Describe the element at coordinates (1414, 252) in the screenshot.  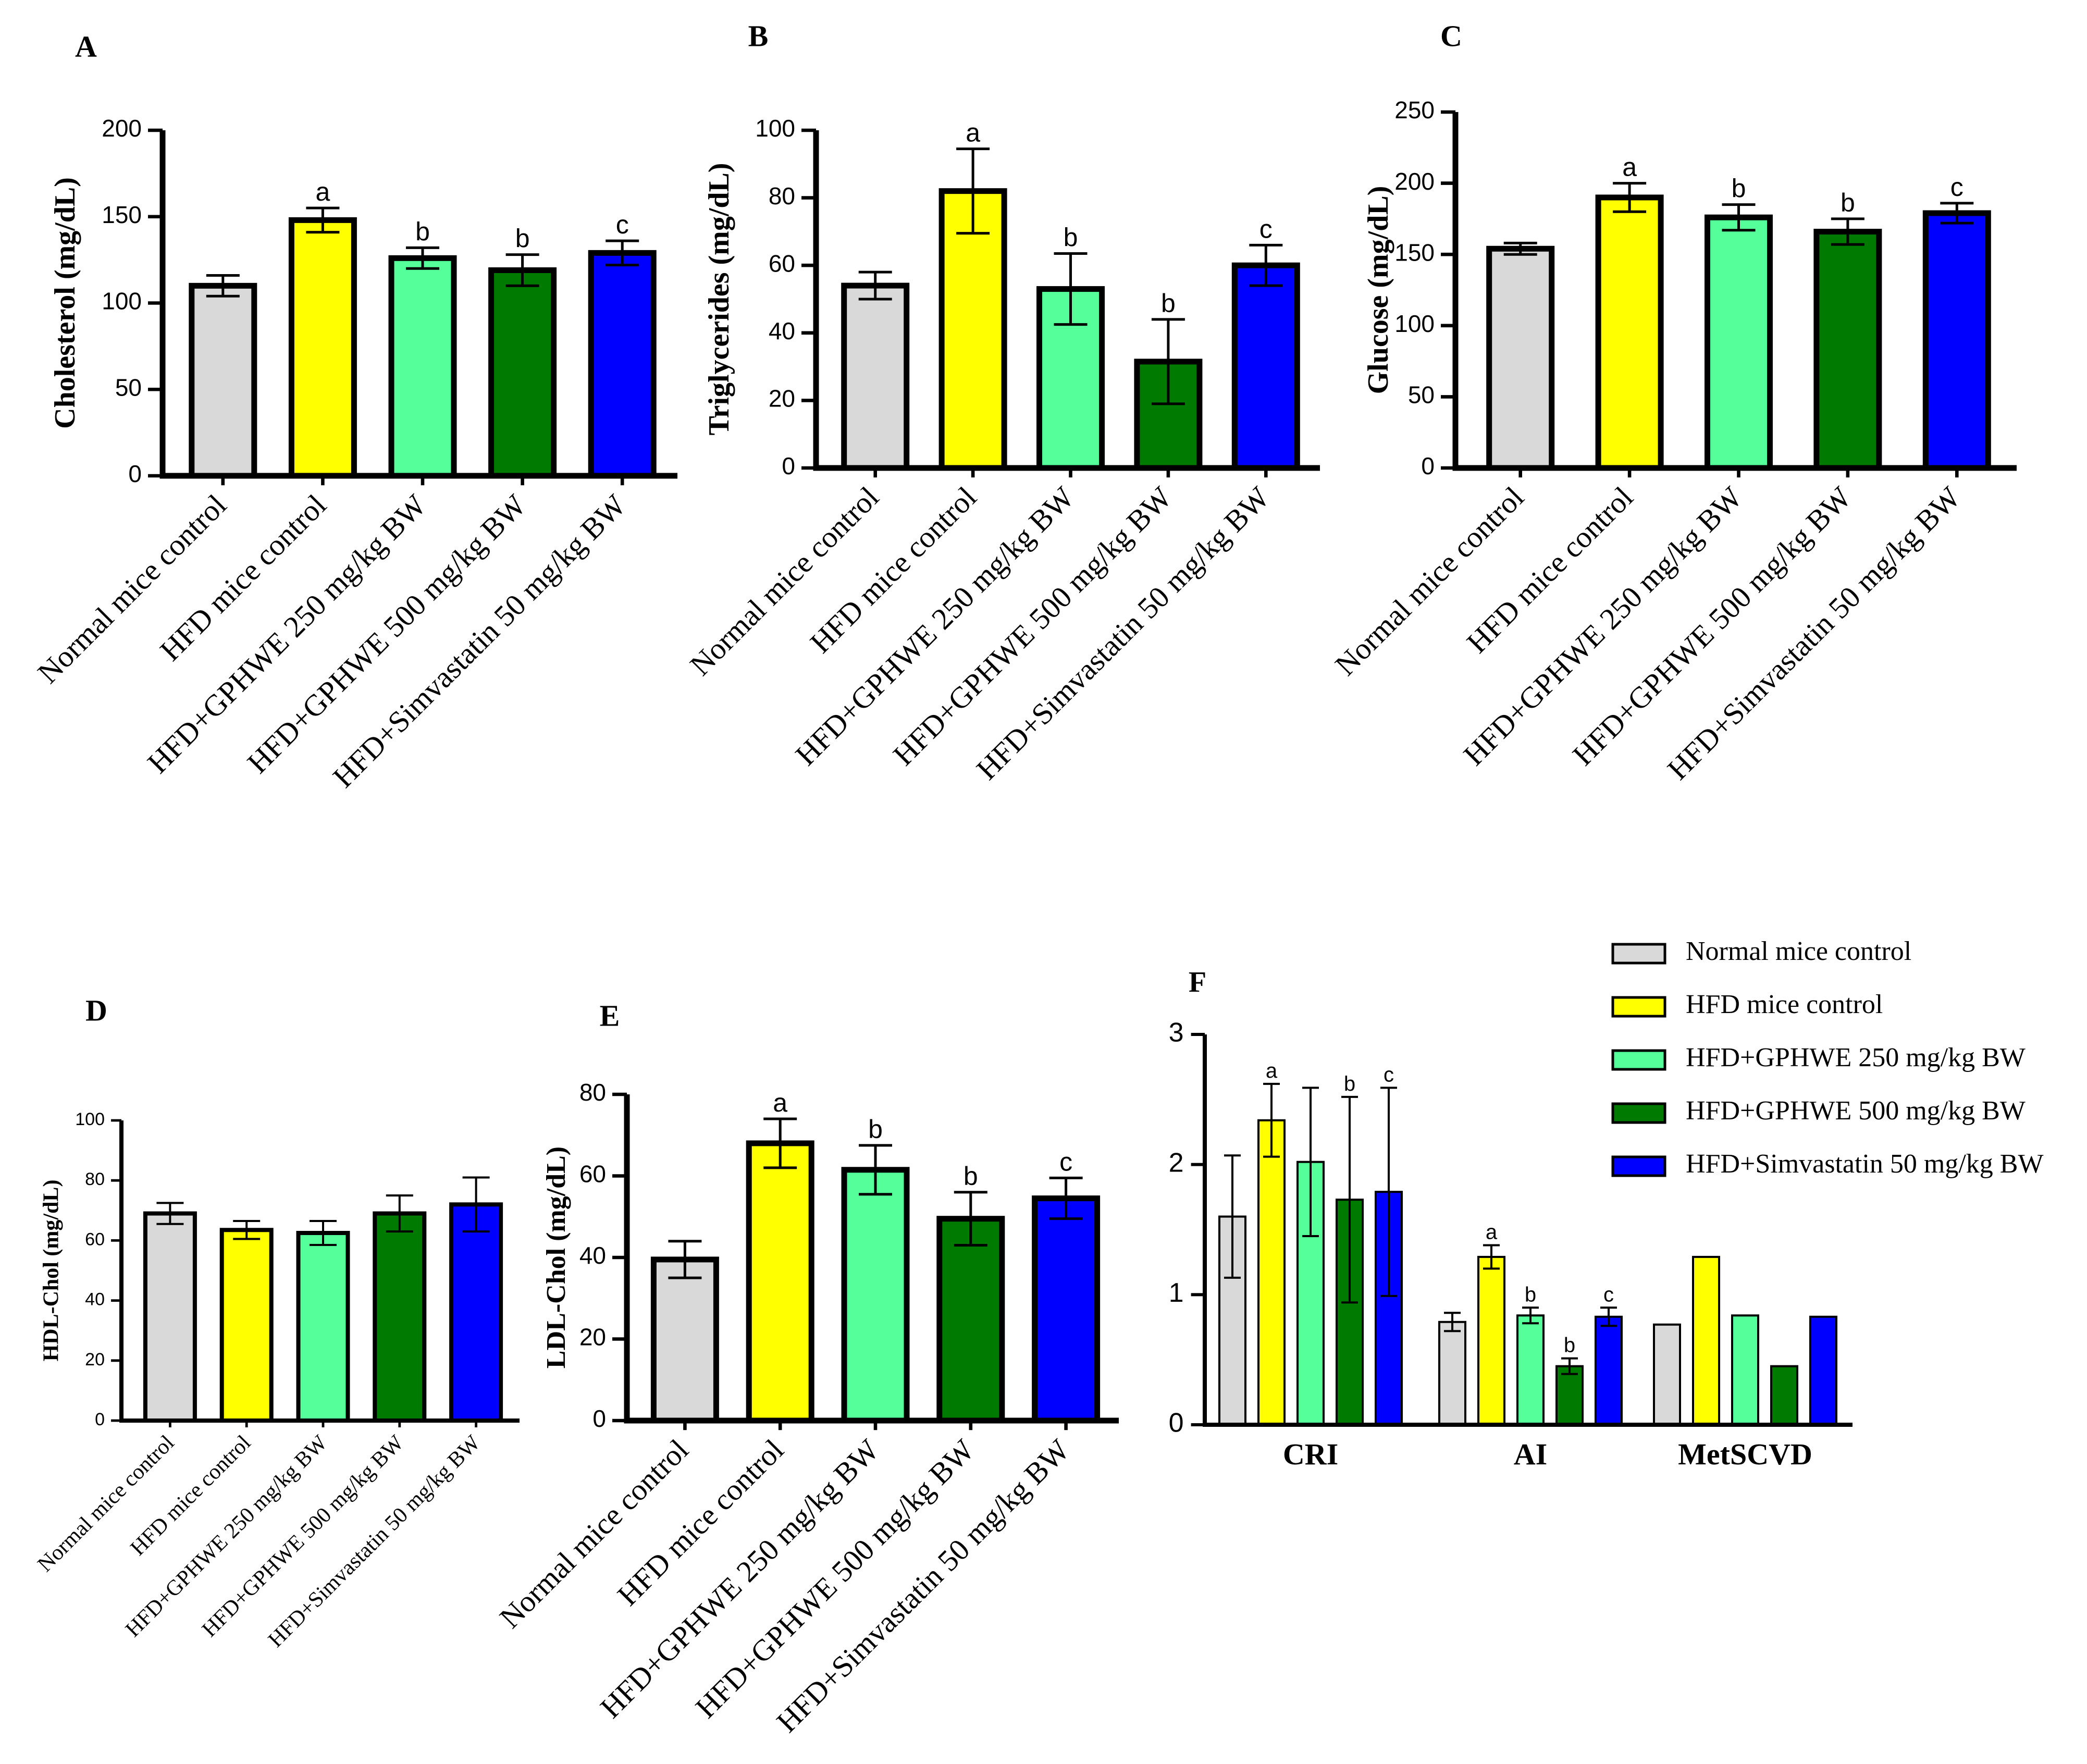
I see `y-tick-label: 150` at that location.